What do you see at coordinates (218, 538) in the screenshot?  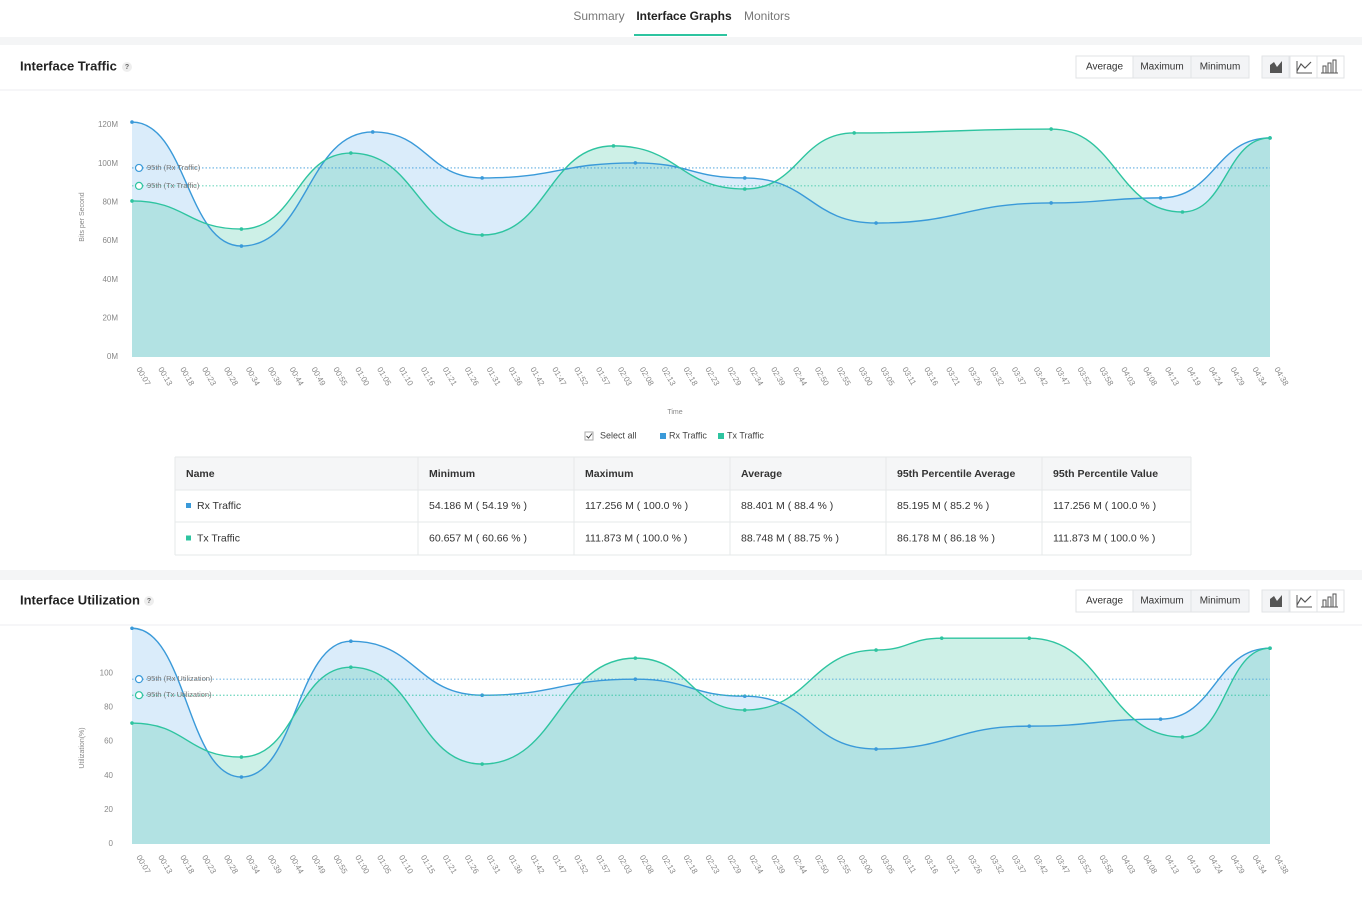 I see `table-cell: Tx Traffic` at bounding box center [218, 538].